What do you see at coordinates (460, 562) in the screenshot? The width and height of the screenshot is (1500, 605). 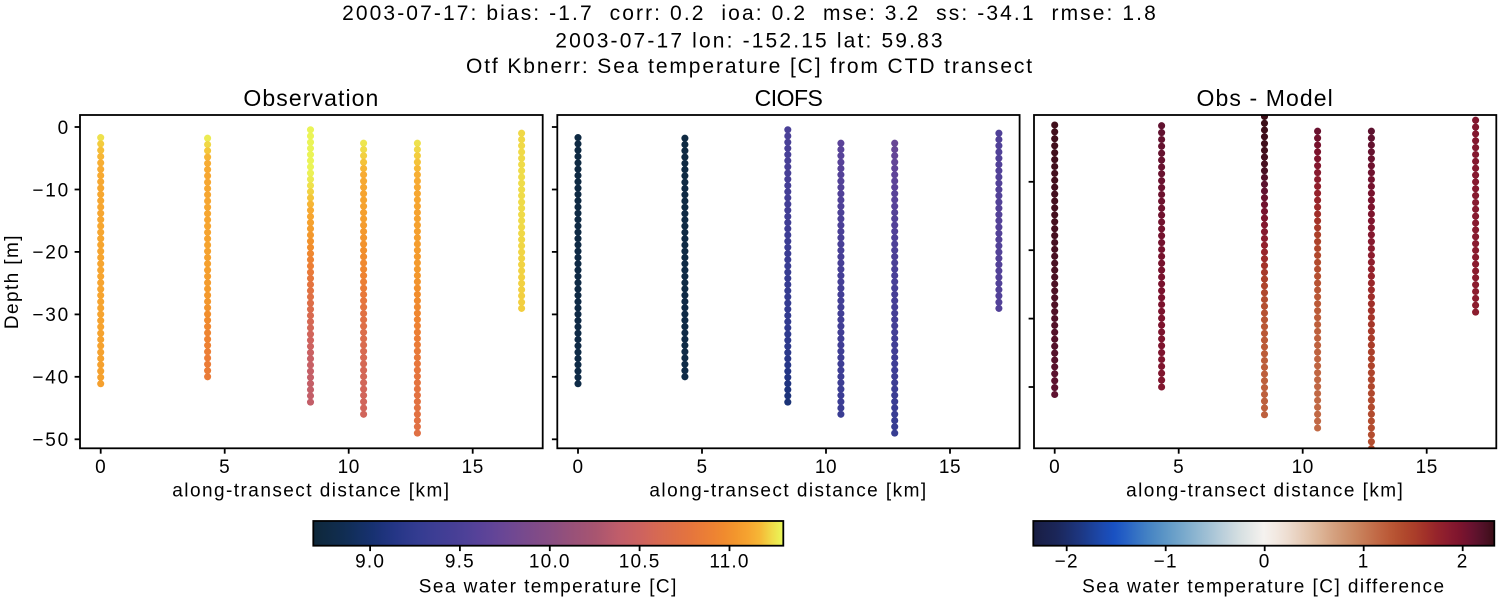 I see `svg-text: 9.5` at bounding box center [460, 562].